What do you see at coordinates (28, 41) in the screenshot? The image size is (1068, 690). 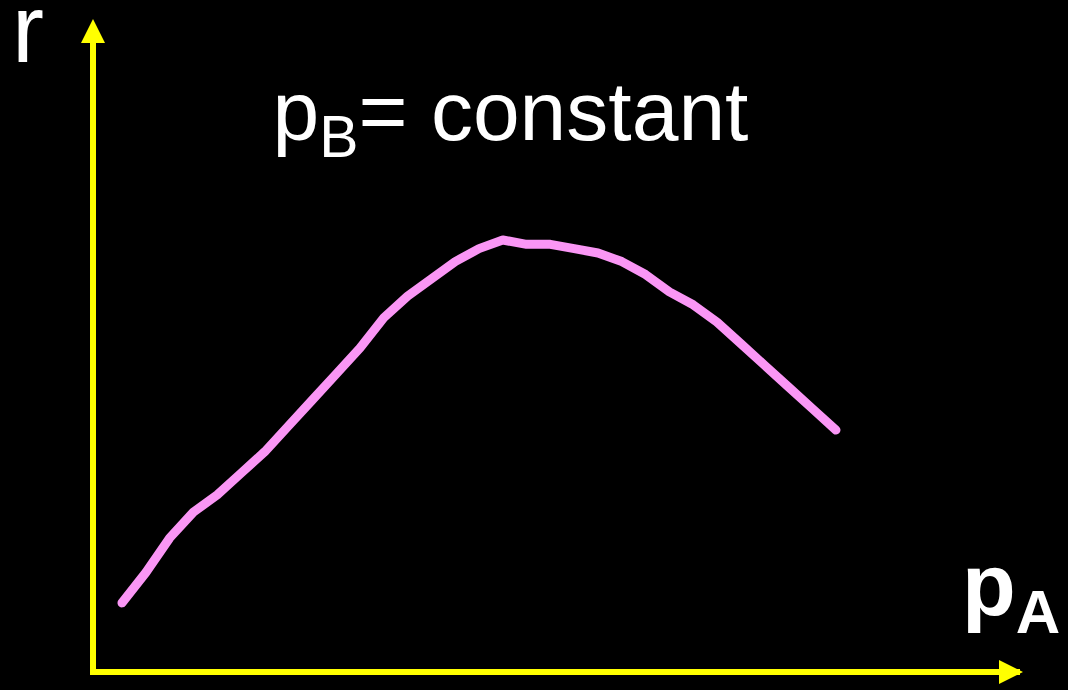 I see `y-axis-title: r` at bounding box center [28, 41].